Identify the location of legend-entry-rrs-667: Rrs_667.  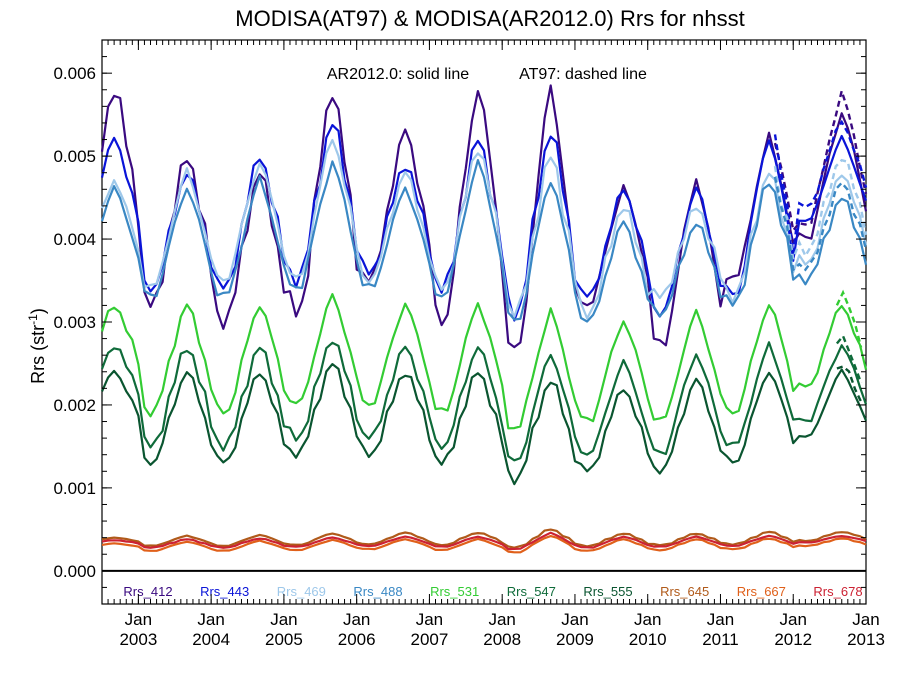
(761, 591).